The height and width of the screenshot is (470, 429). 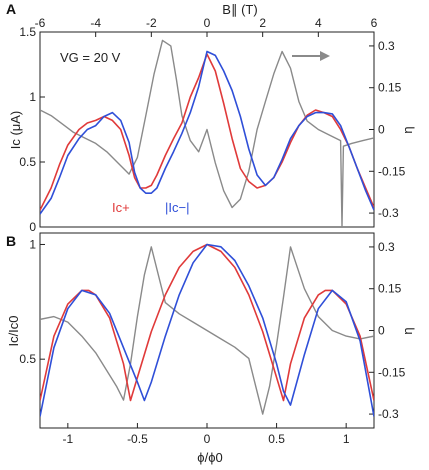 I want to click on x-tick-label: -4, so click(x=95, y=23).